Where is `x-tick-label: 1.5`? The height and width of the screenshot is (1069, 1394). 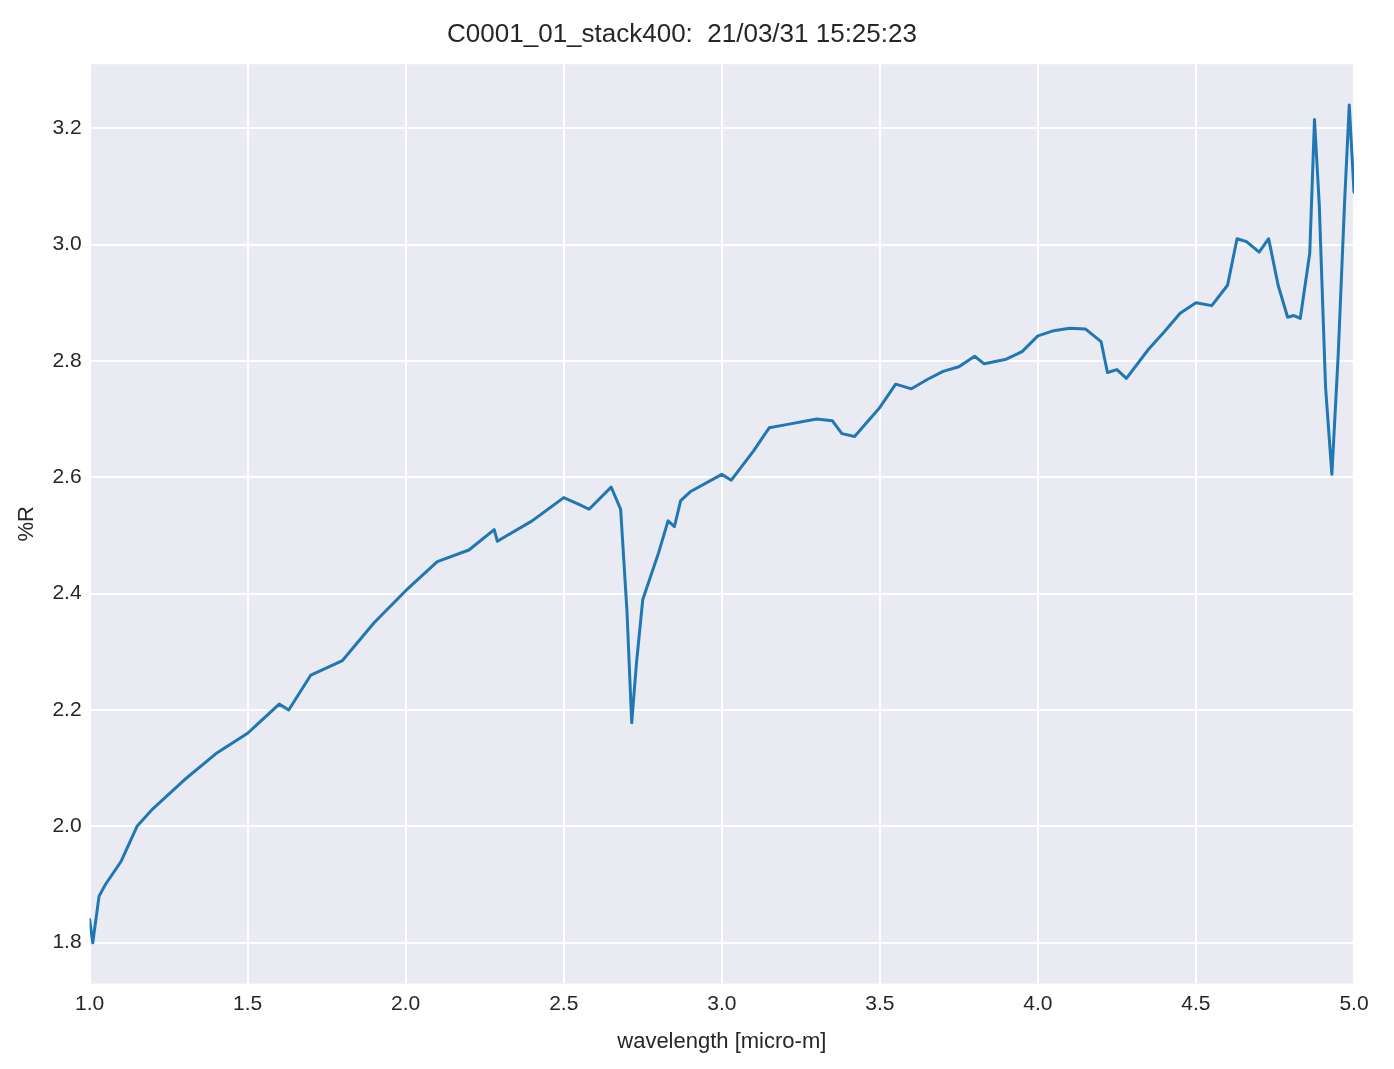 x-tick-label: 1.5 is located at coordinates (248, 1002).